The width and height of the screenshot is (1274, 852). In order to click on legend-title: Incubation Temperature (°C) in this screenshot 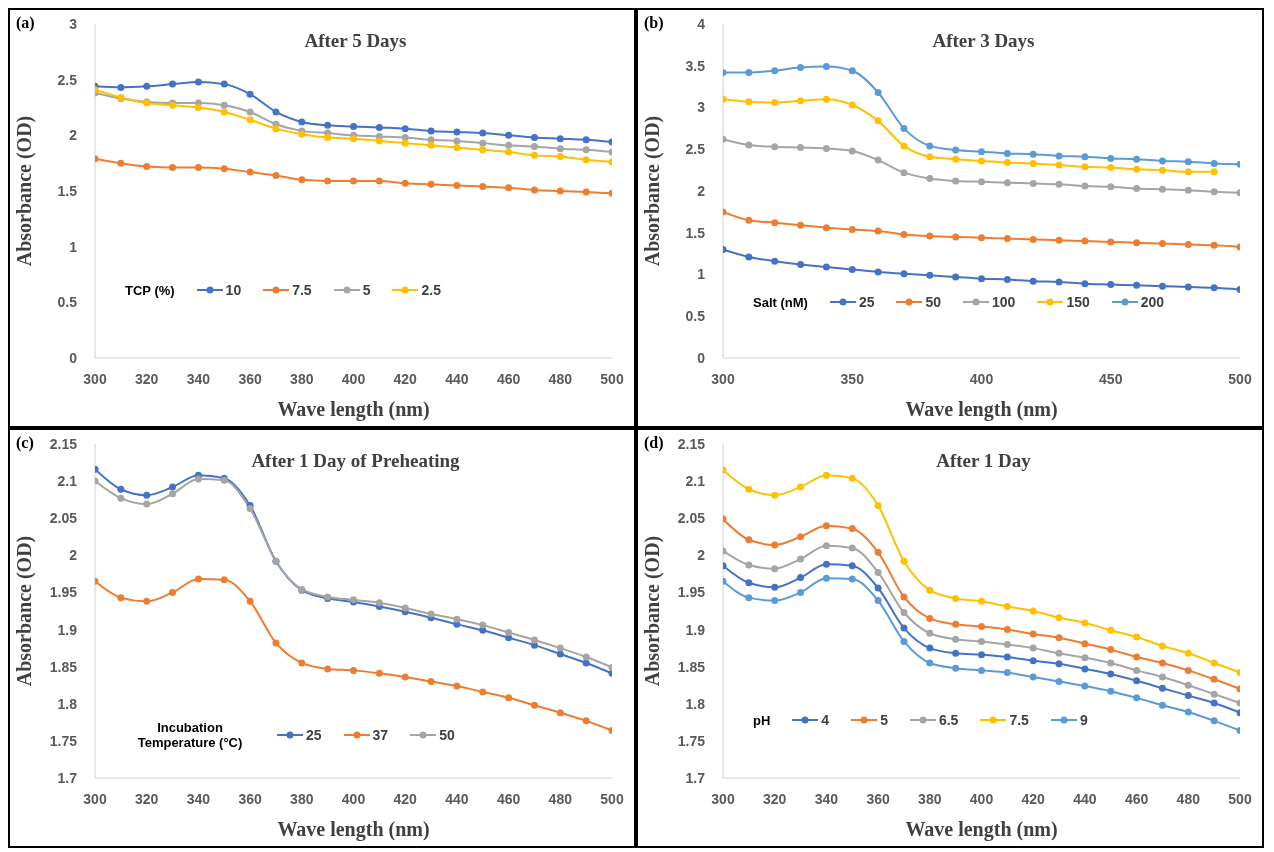, I will do `click(190, 735)`.